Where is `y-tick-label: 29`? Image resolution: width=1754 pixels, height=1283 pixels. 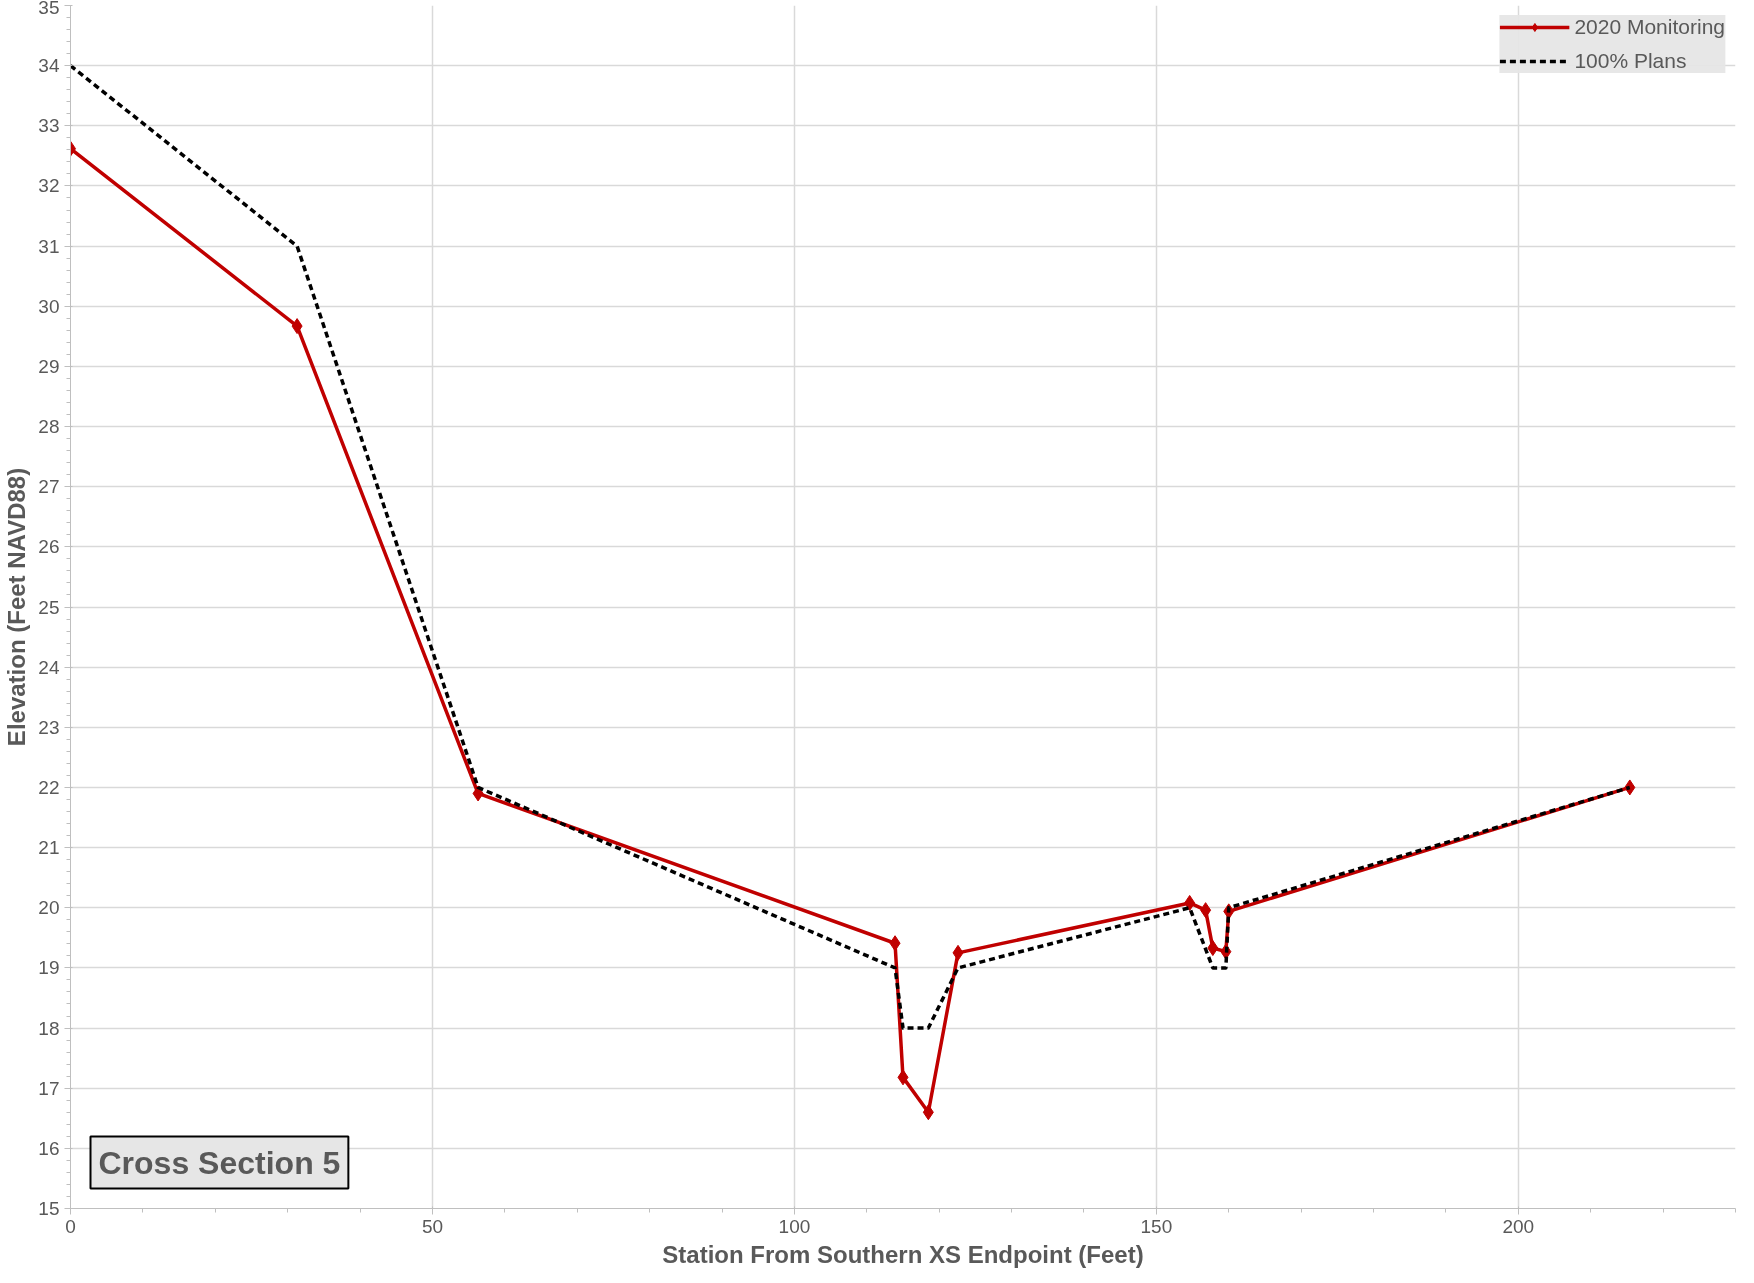
y-tick-label: 29 is located at coordinates (49, 366).